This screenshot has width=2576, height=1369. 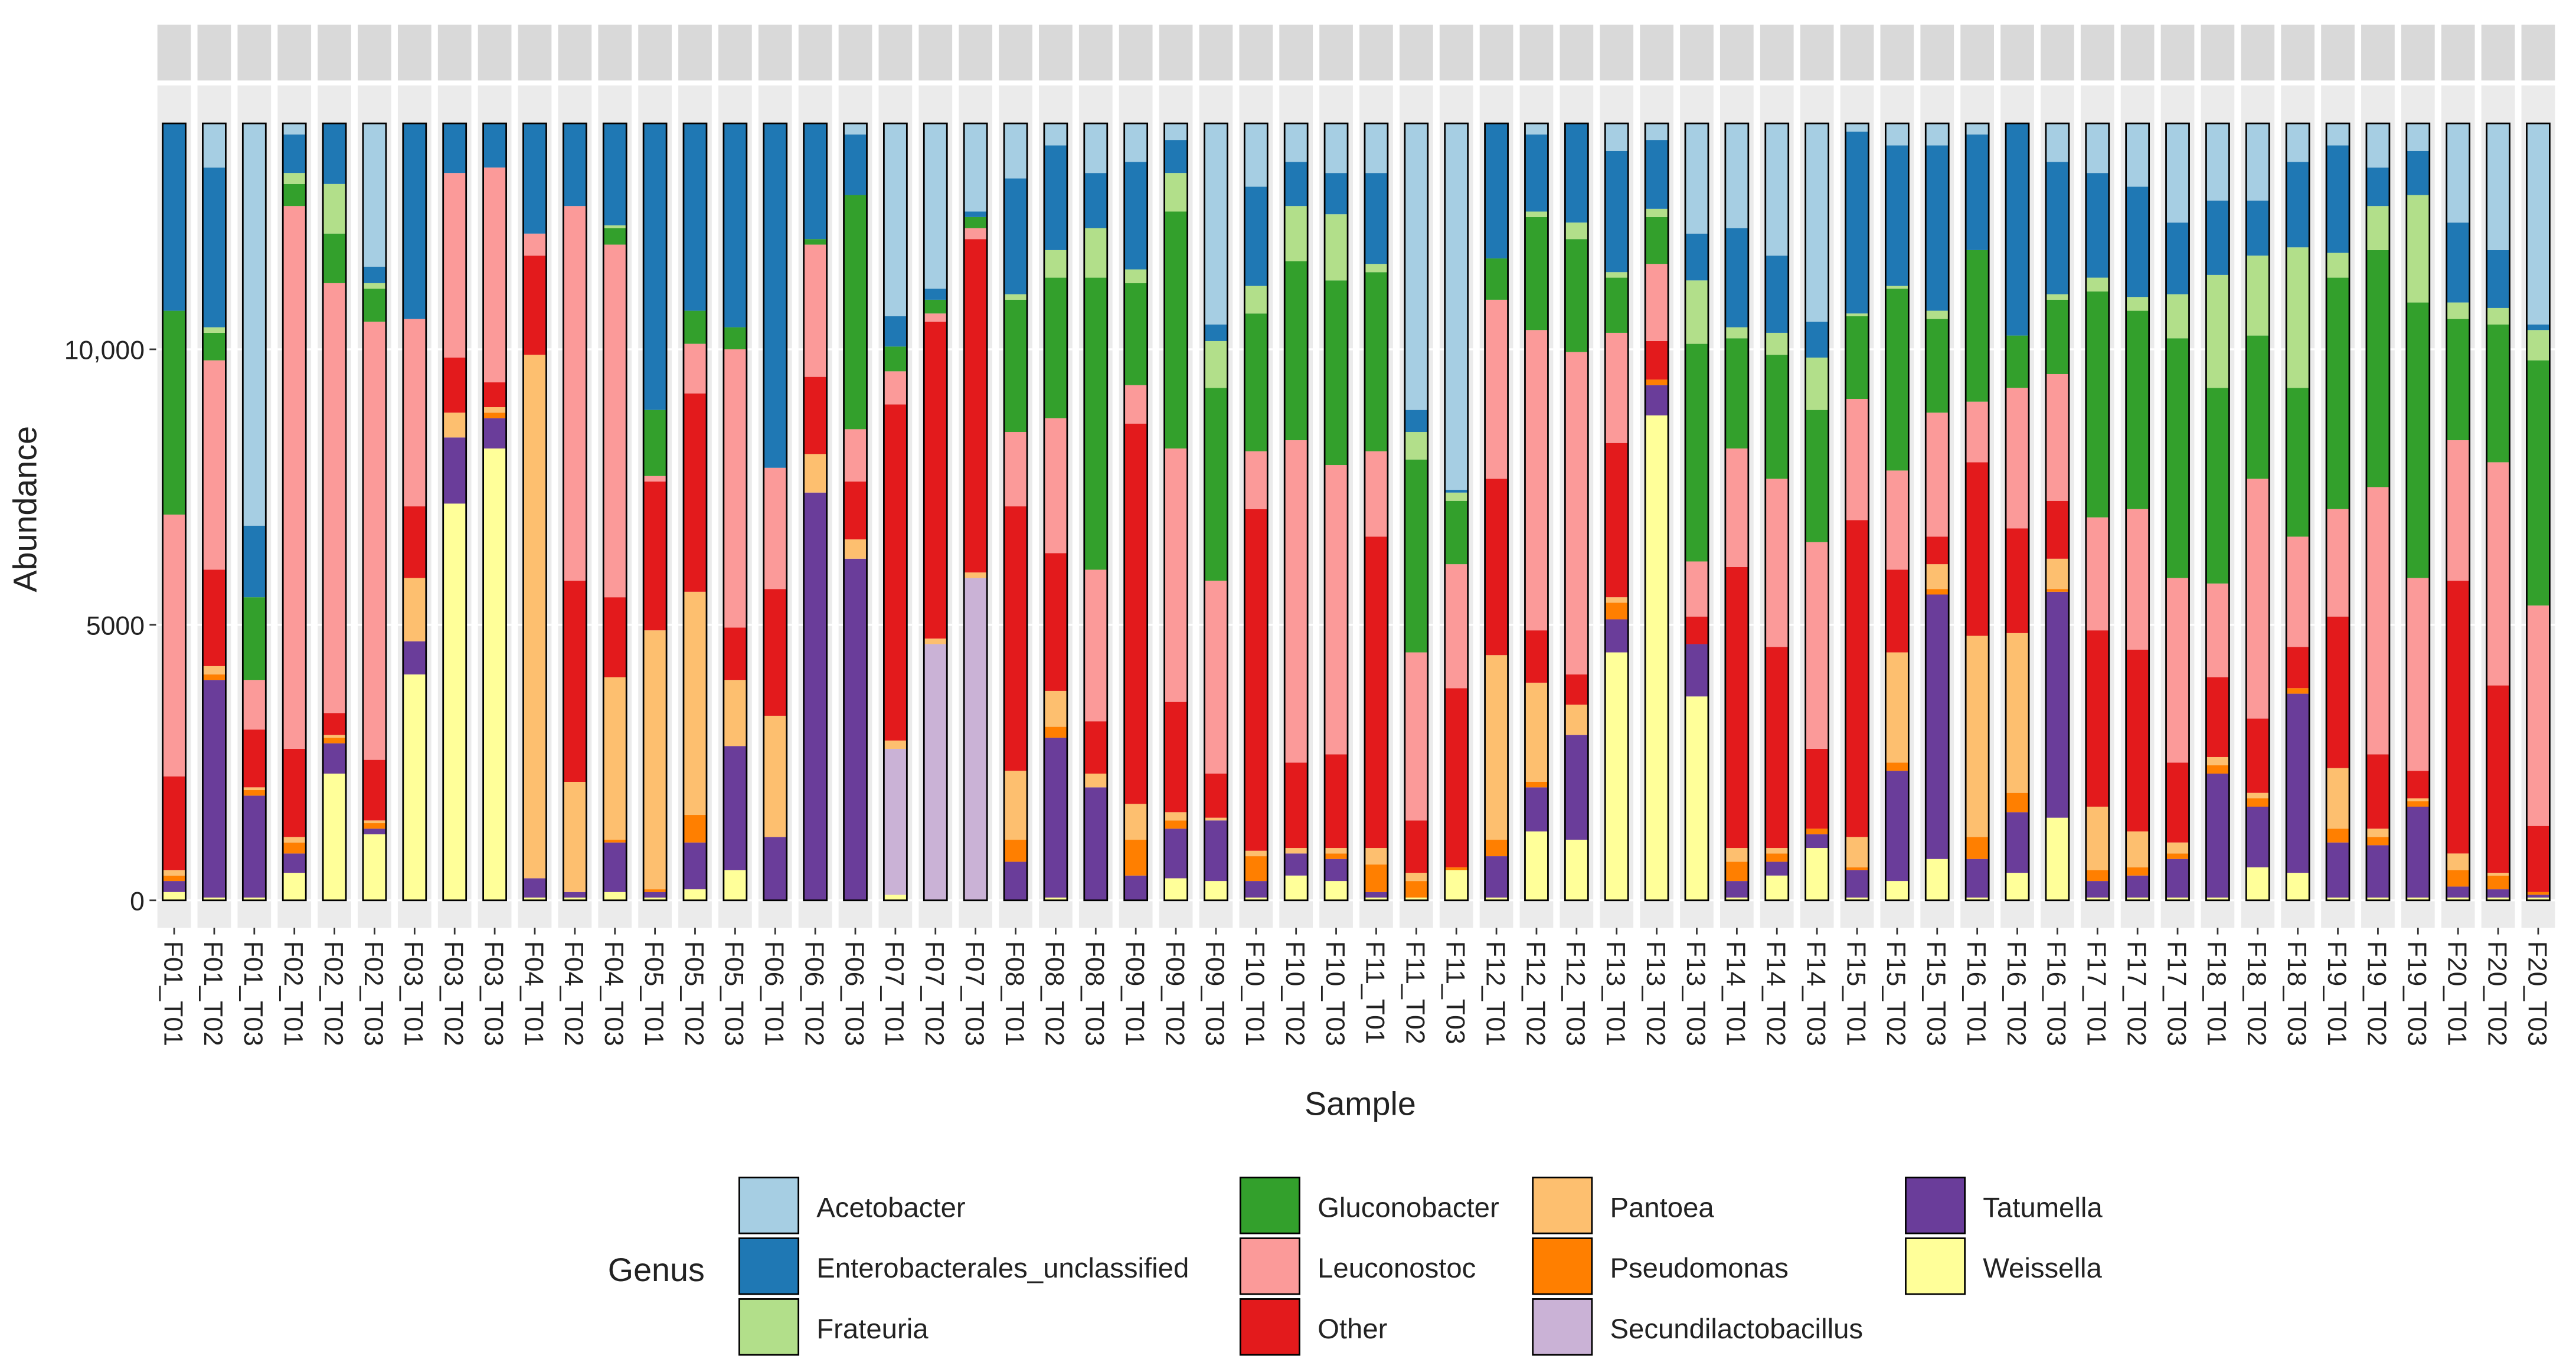 What do you see at coordinates (333, 993) in the screenshot?
I see `x-tick-label: F02_T02` at bounding box center [333, 993].